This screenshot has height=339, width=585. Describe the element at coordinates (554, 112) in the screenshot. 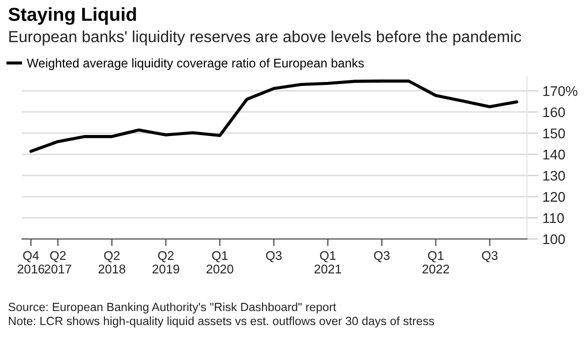

I see `y-tick-label: 160` at that location.